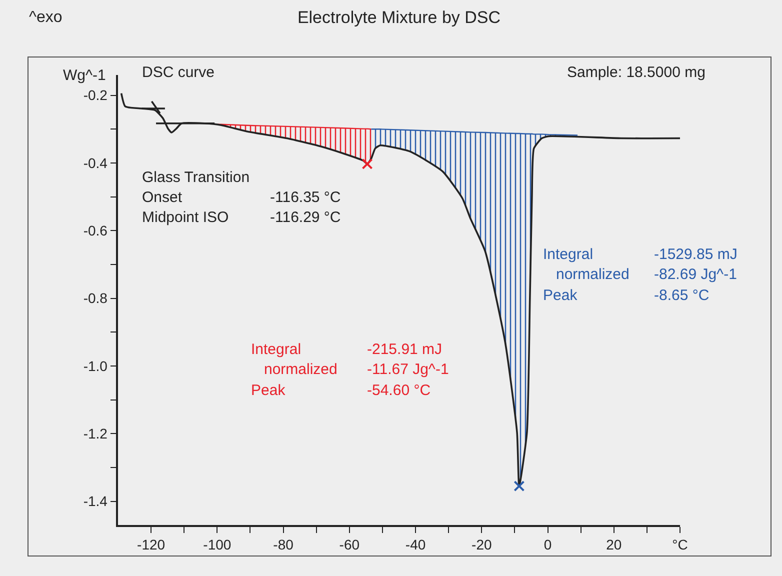 Image resolution: width=782 pixels, height=576 pixels. What do you see at coordinates (217, 544) in the screenshot?
I see `x-tick-label: -100` at bounding box center [217, 544].